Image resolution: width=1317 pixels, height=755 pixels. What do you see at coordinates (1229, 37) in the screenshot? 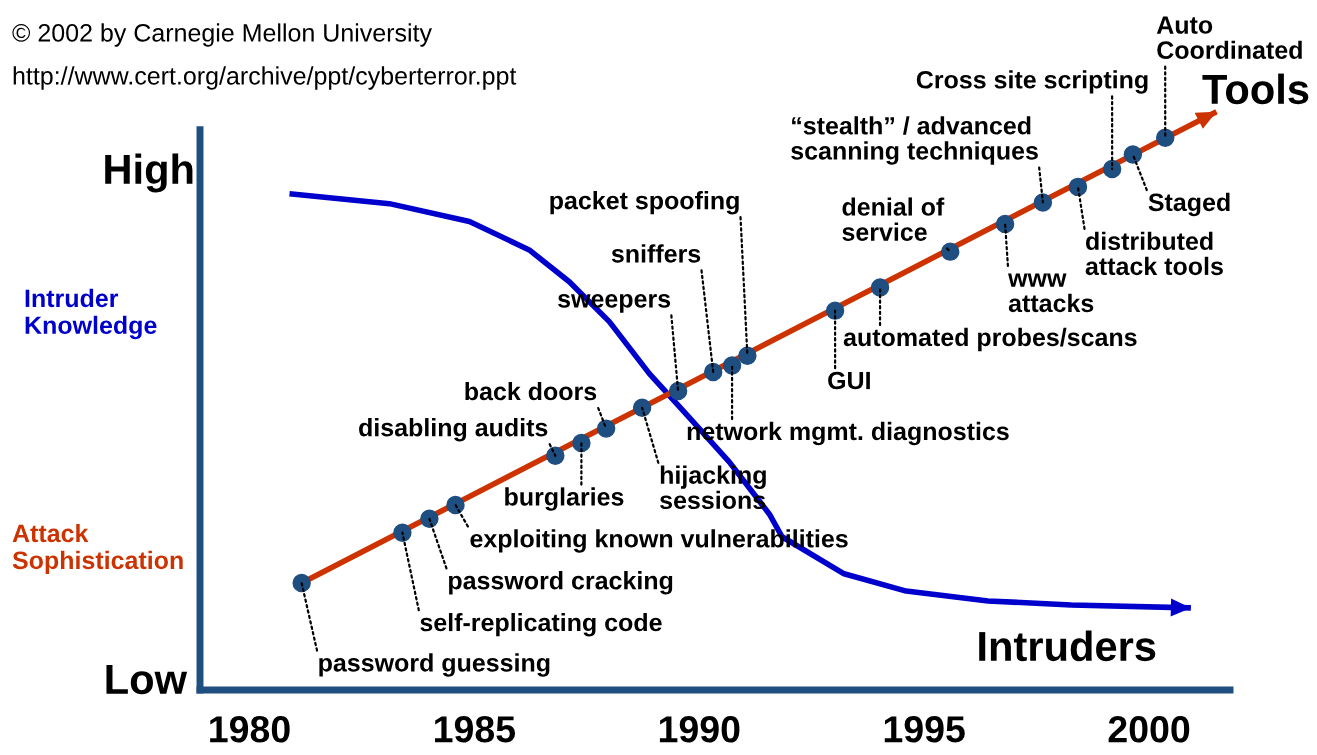
I see `annotation: Auto Coordinated` at bounding box center [1229, 37].